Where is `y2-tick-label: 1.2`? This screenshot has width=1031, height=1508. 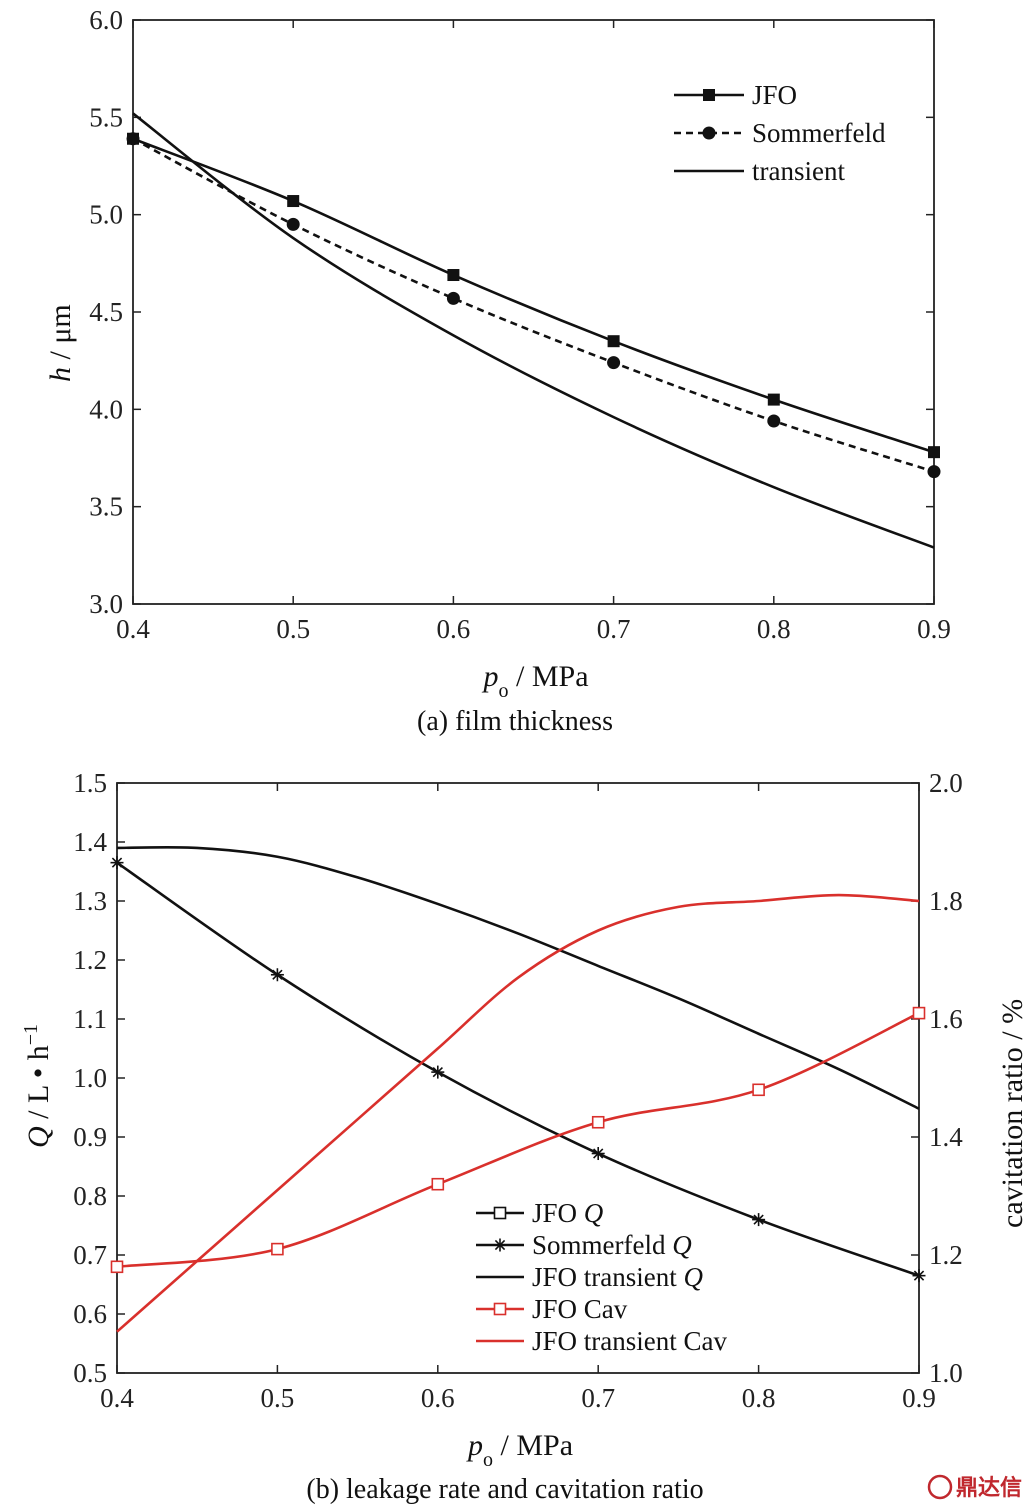 y2-tick-label: 1.2 is located at coordinates (946, 1255).